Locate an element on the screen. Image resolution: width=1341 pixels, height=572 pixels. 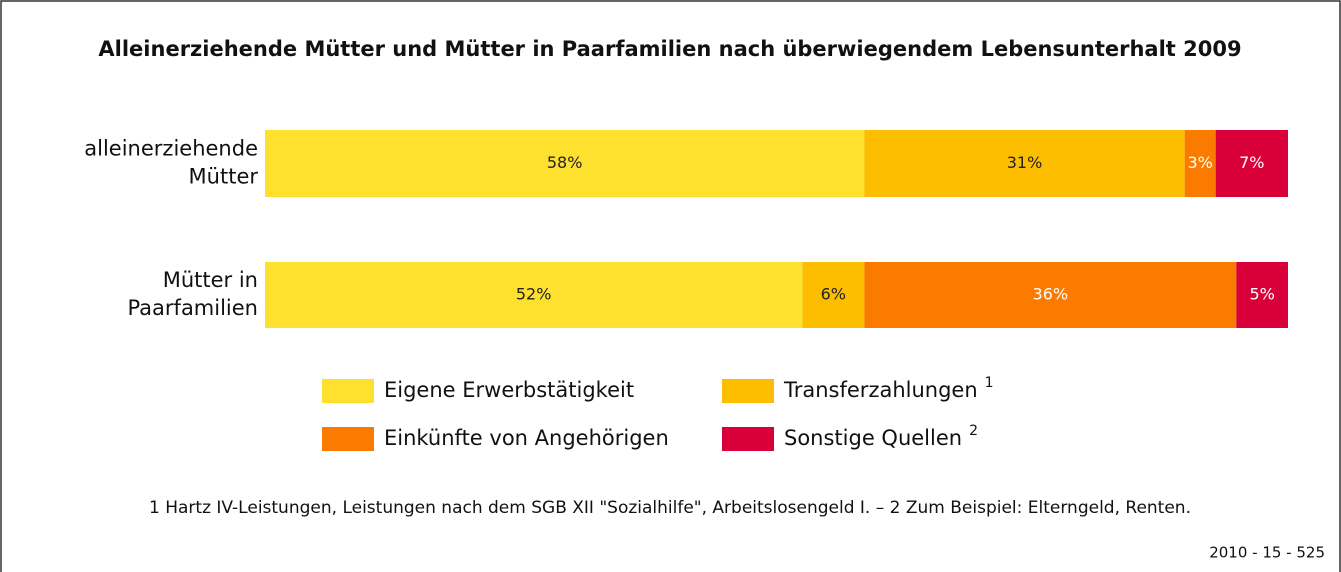
value-label: 3% is located at coordinates (1199, 162).